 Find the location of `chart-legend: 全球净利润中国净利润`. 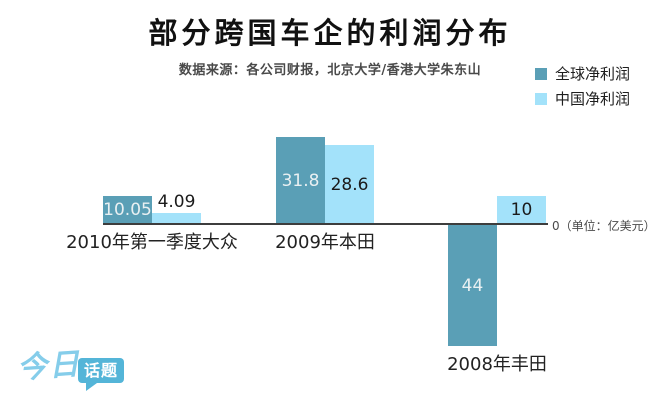

chart-legend: 全球净利润中国净利润 is located at coordinates (582, 91).